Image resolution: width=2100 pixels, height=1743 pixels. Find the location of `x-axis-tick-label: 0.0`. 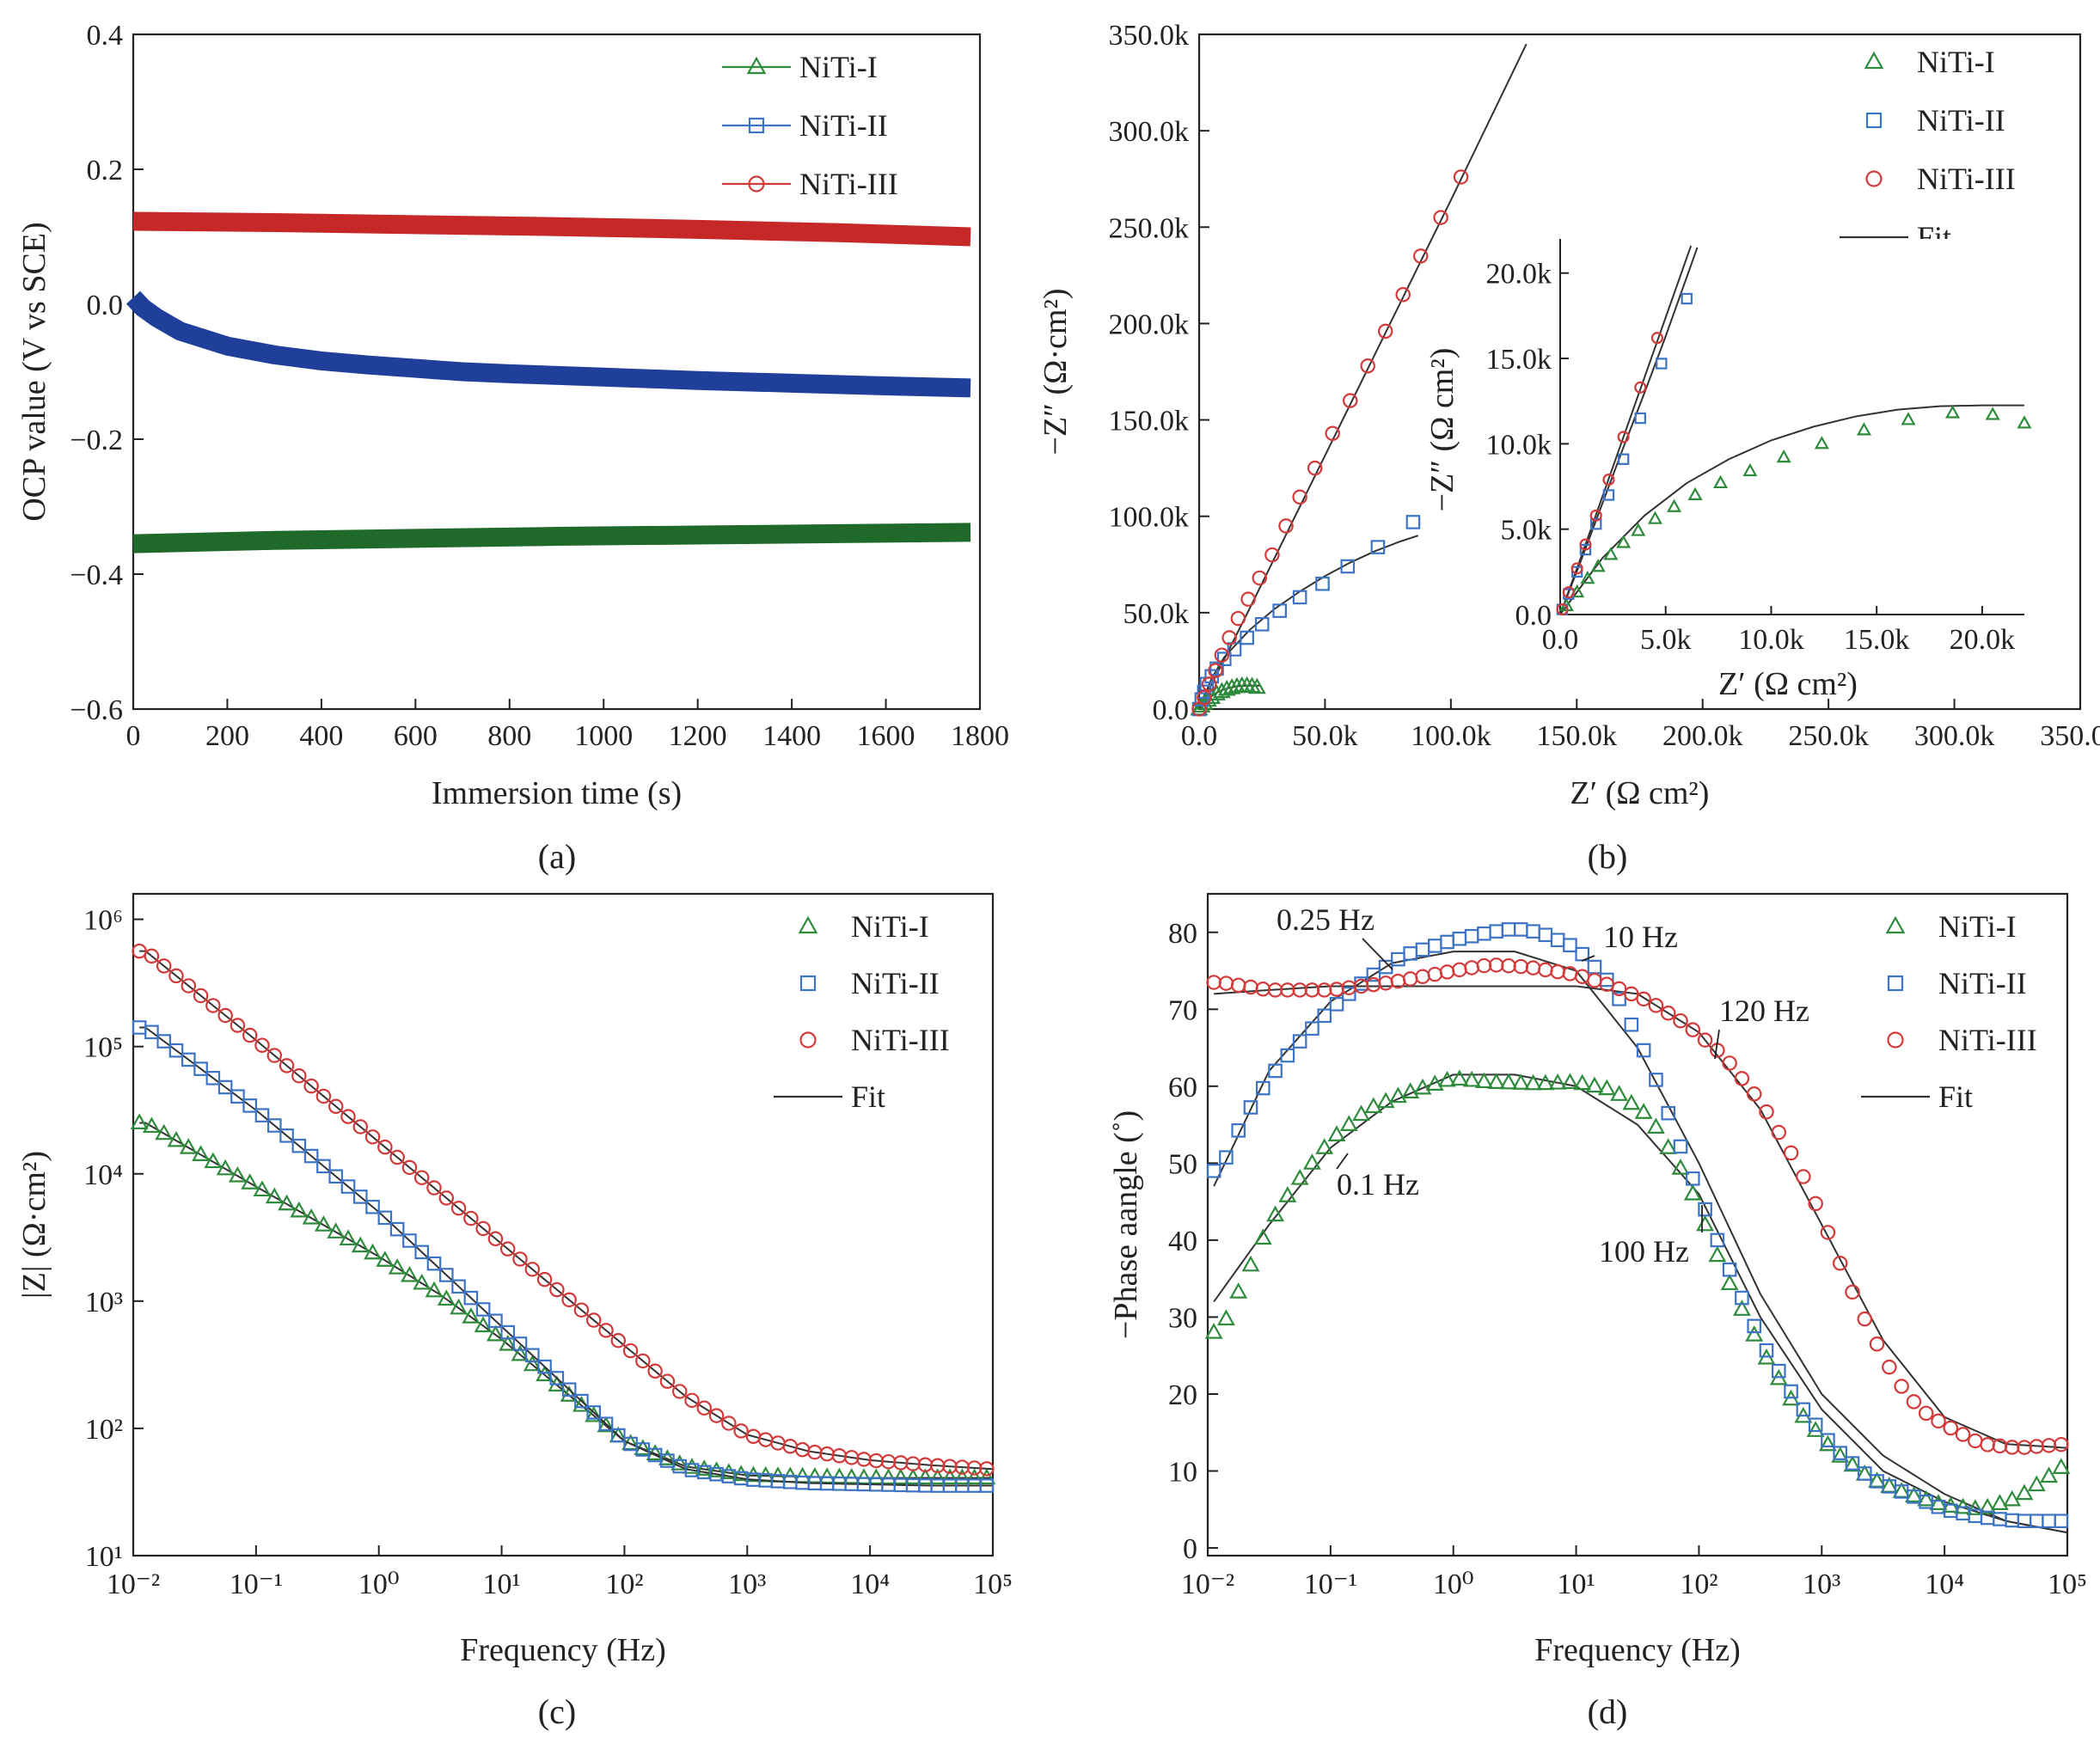

x-axis-tick-label: 0.0 is located at coordinates (1199, 736).